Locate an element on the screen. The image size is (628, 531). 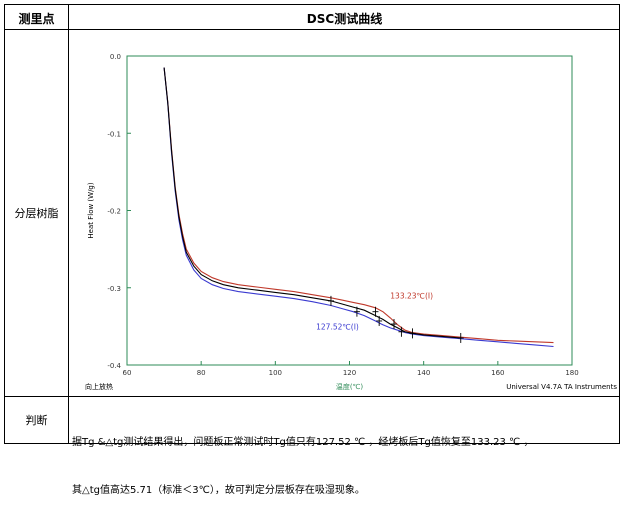
header-measure-point: 测里点 is located at coordinates (36, 19).